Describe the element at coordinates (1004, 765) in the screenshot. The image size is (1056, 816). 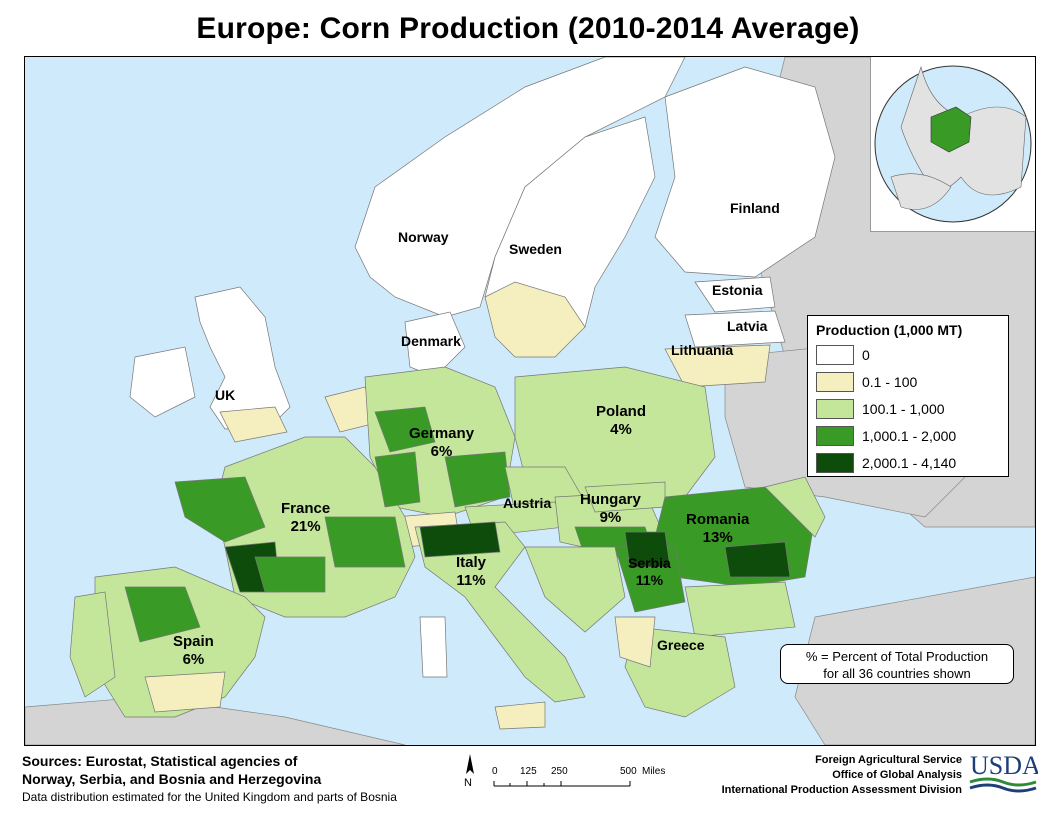
I see `usda-logo-text: USDA` at that location.